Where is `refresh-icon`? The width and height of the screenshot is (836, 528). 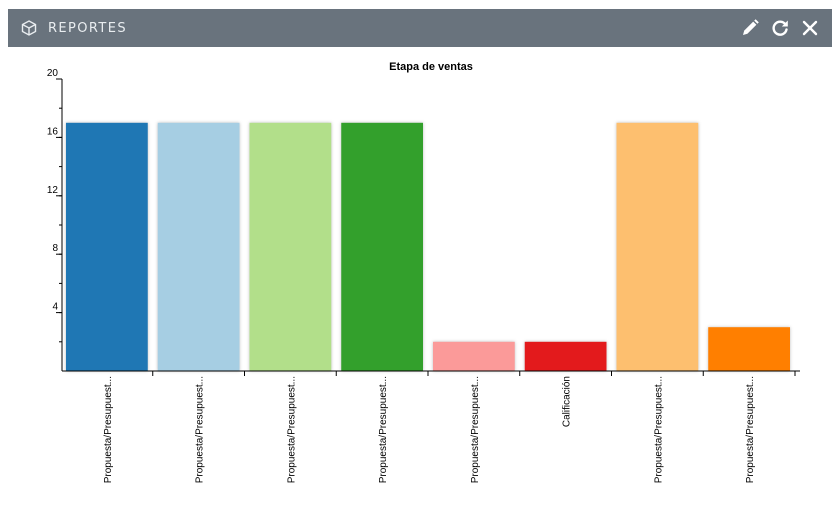 refresh-icon is located at coordinates (780, 28).